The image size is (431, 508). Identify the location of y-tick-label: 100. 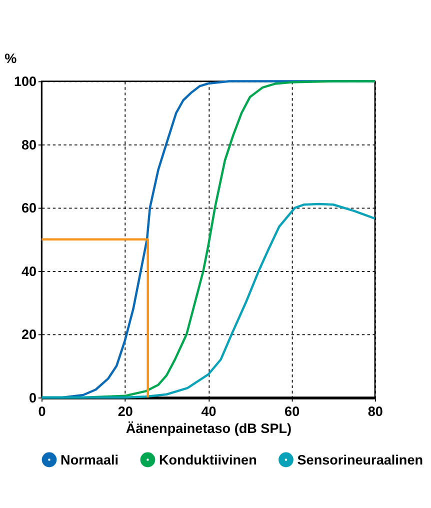
(25, 82).